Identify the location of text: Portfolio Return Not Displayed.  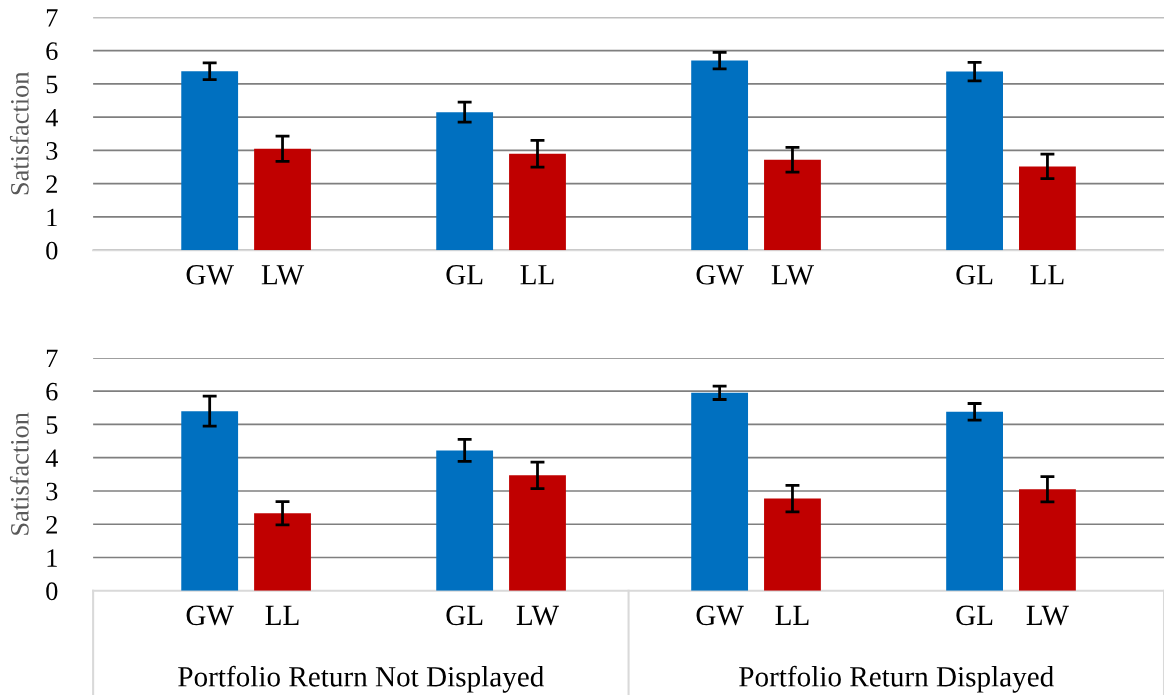
(361, 679).